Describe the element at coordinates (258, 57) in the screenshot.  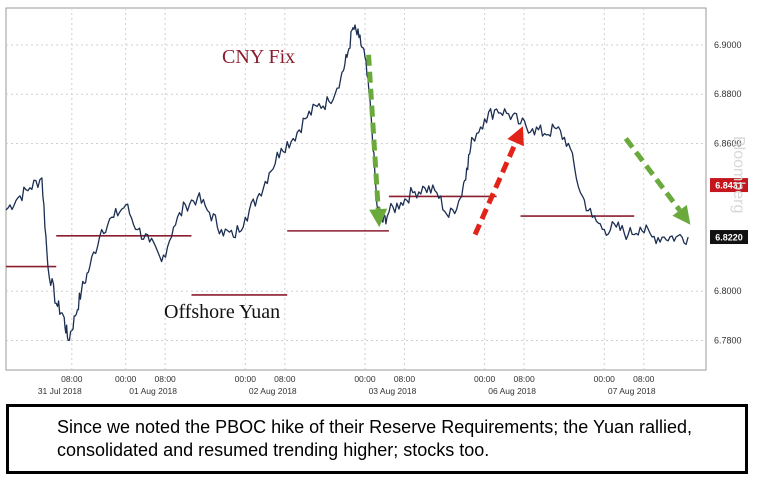
I see `cny-fix-annotation: CNY Fix` at that location.